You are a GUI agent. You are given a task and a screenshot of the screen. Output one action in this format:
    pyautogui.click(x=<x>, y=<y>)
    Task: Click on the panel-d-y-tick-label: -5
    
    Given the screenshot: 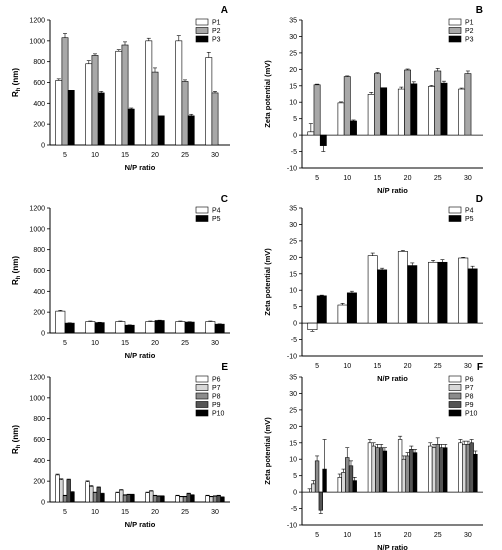 What is the action you would take?
    pyautogui.click(x=294, y=340)
    